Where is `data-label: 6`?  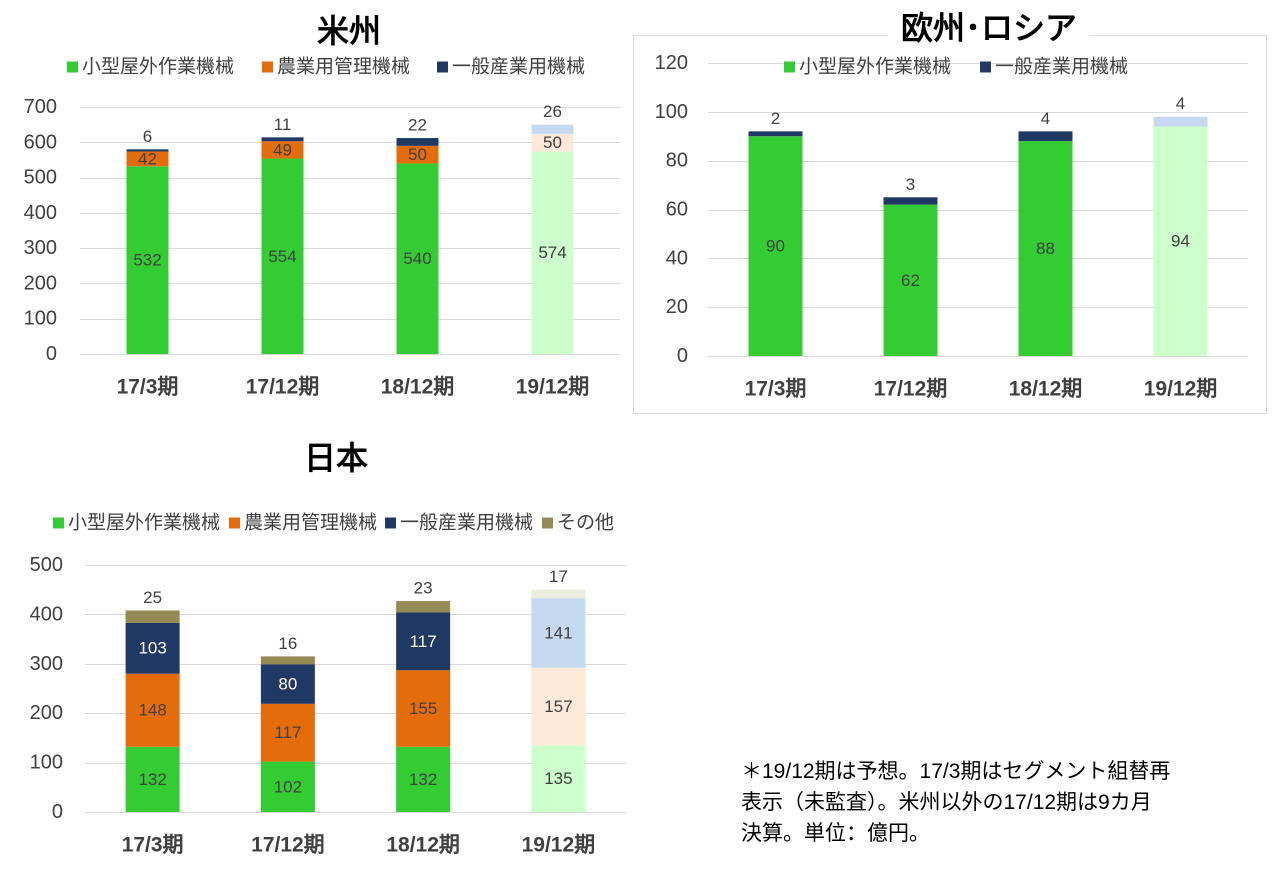 data-label: 6 is located at coordinates (147, 136).